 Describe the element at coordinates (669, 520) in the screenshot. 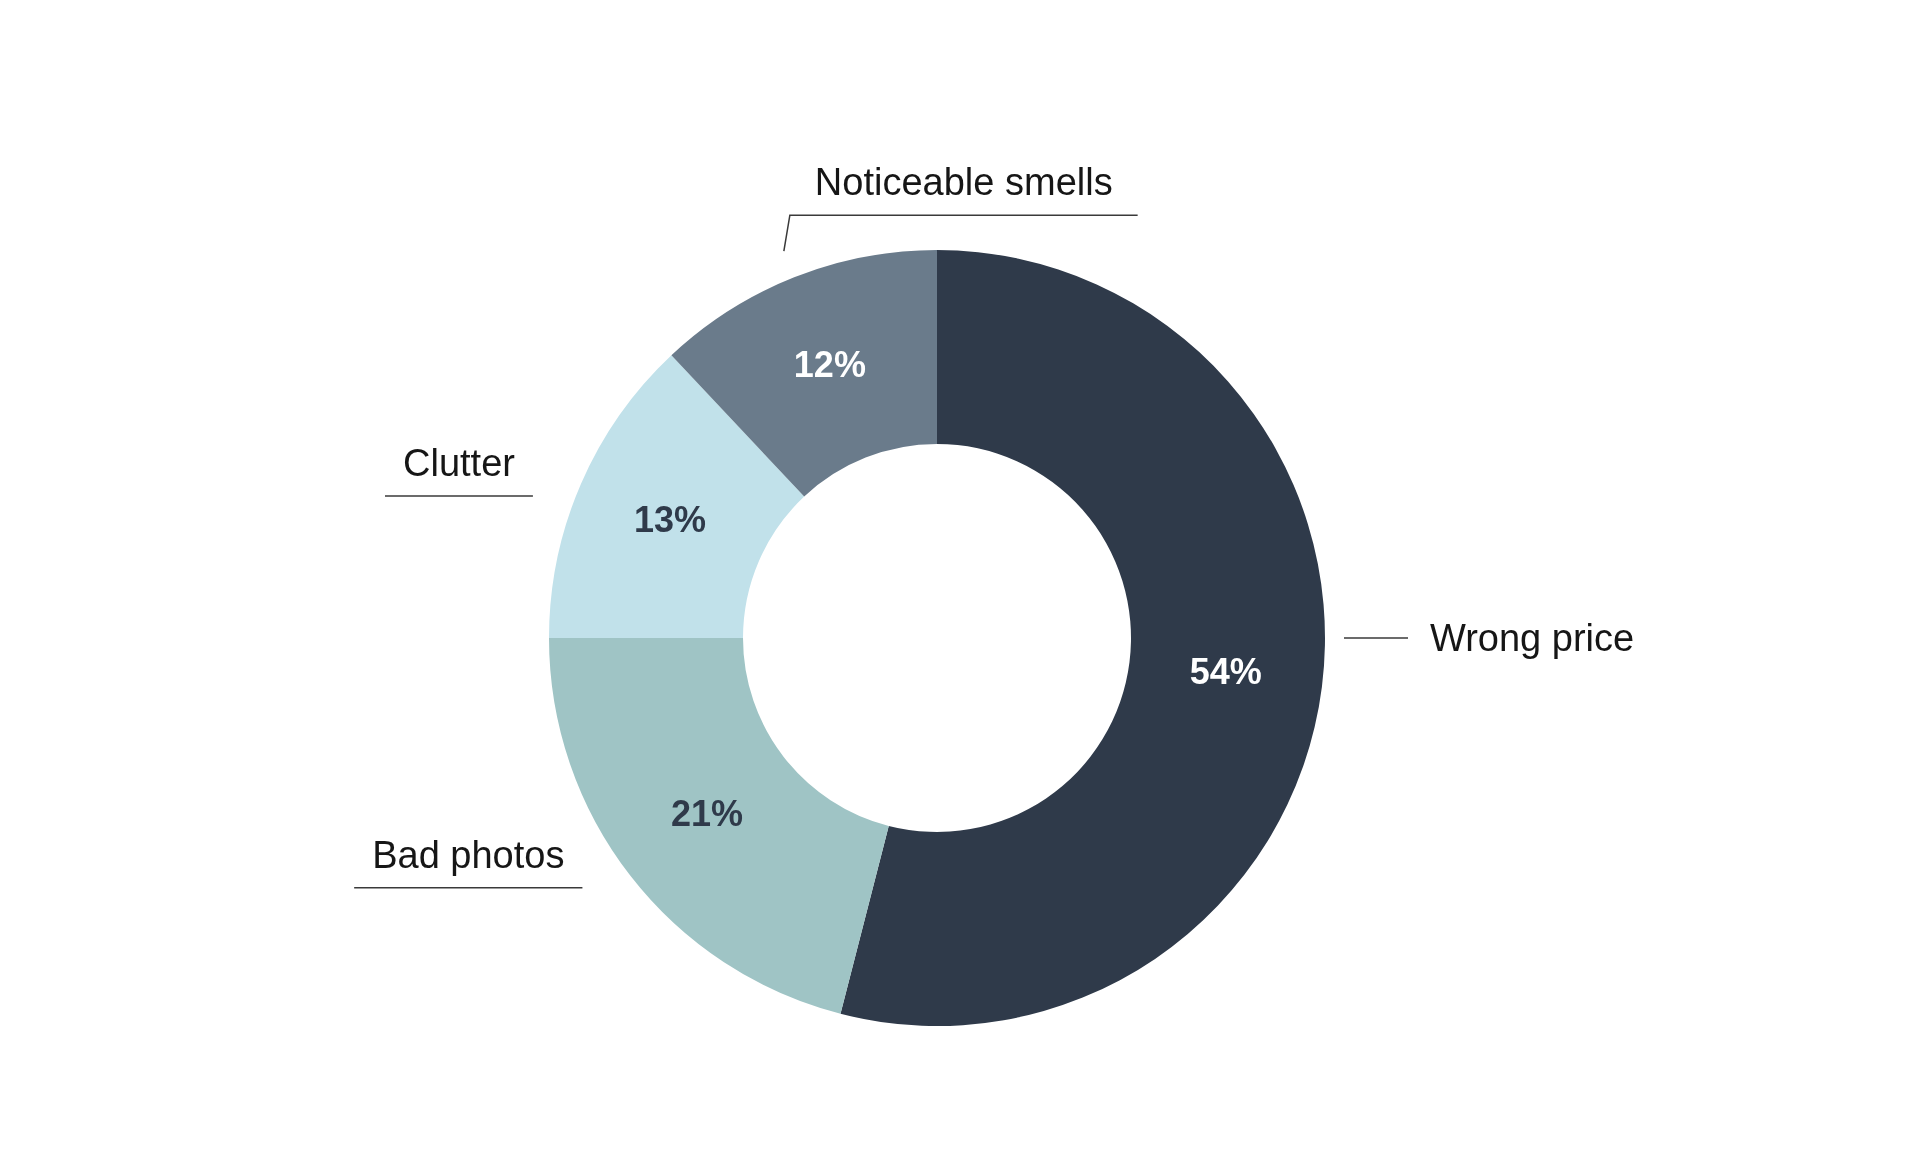

I see `data-label: 13%` at that location.